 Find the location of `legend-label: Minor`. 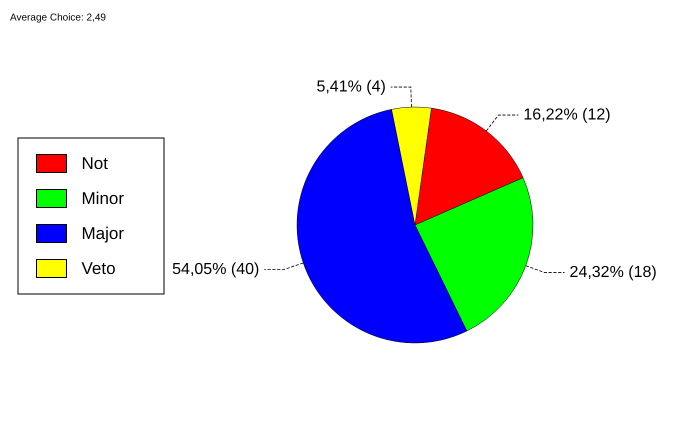

legend-label: Minor is located at coordinates (103, 198).